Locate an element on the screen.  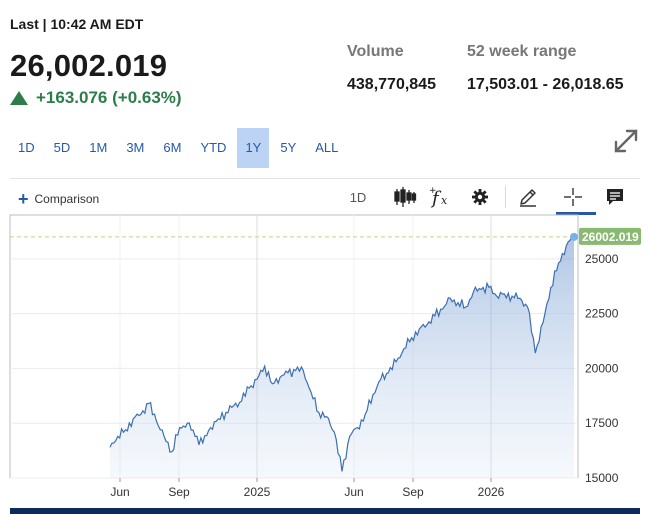
toolbar-separator is located at coordinates (325, 178).